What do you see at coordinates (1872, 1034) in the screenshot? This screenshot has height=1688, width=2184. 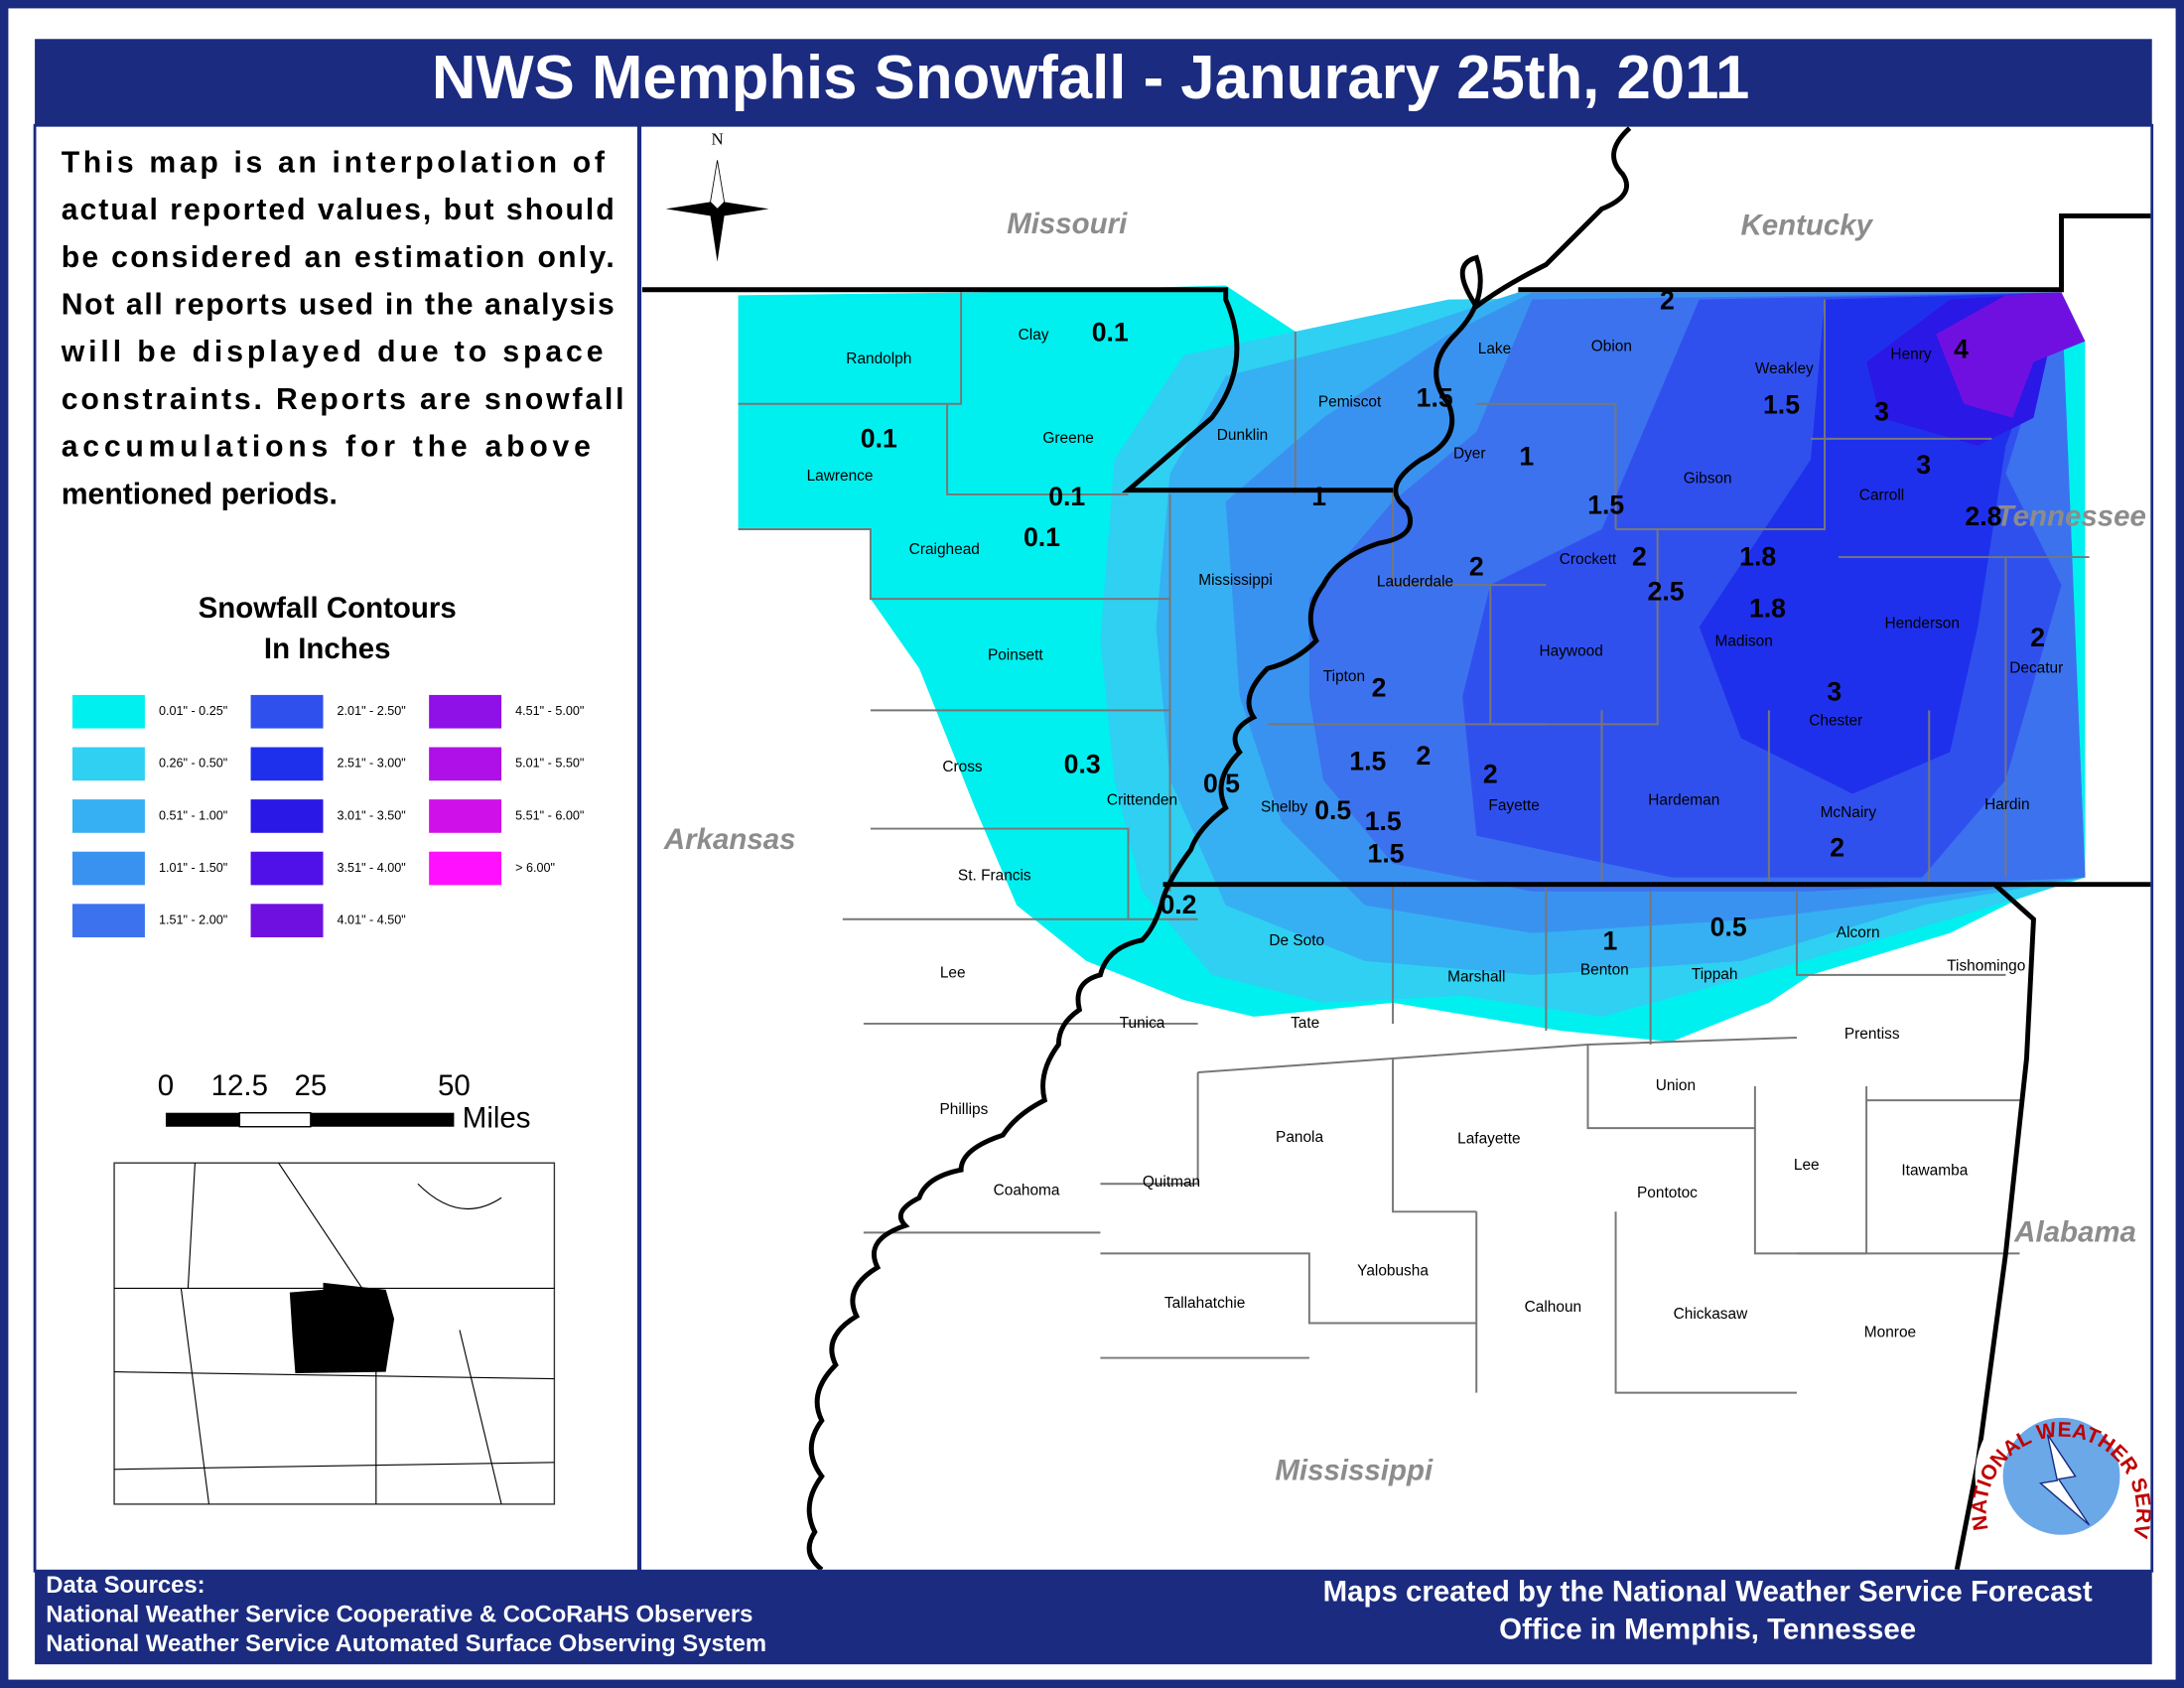 I see `county-label: Prentiss` at bounding box center [1872, 1034].